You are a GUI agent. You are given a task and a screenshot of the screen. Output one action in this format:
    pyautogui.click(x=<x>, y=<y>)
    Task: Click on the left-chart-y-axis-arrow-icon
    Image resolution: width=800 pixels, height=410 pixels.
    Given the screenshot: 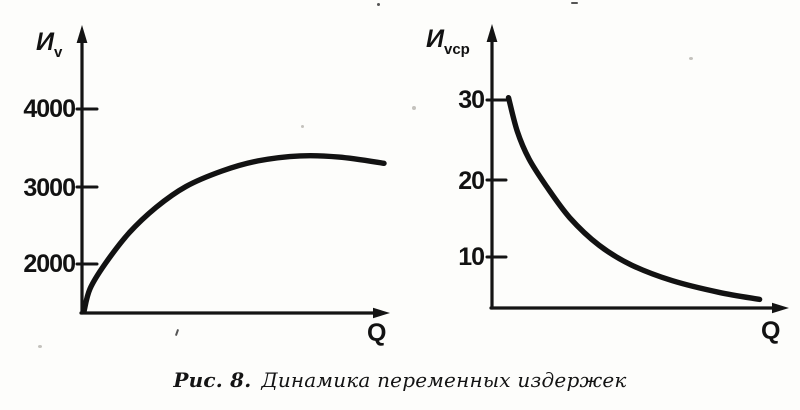 What is the action you would take?
    pyautogui.click(x=82, y=34)
    